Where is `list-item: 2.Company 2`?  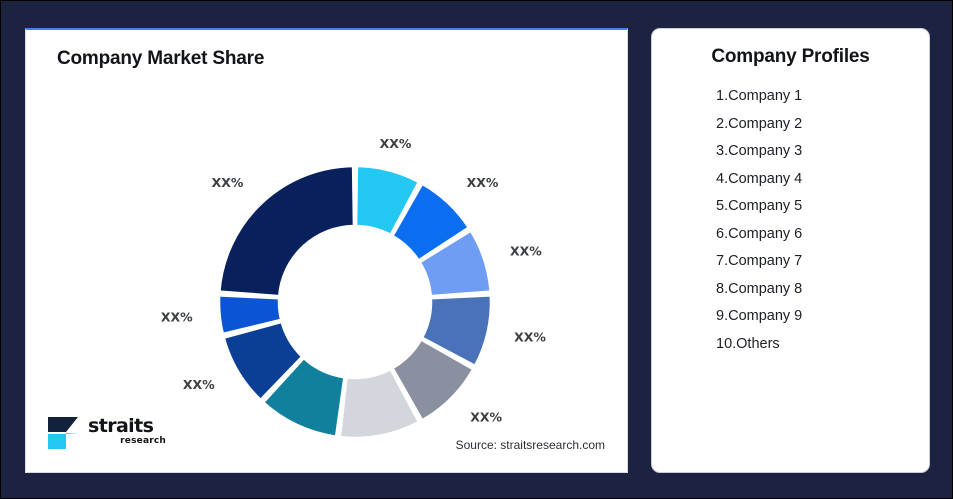
list-item: 2.Company 2 is located at coordinates (759, 123).